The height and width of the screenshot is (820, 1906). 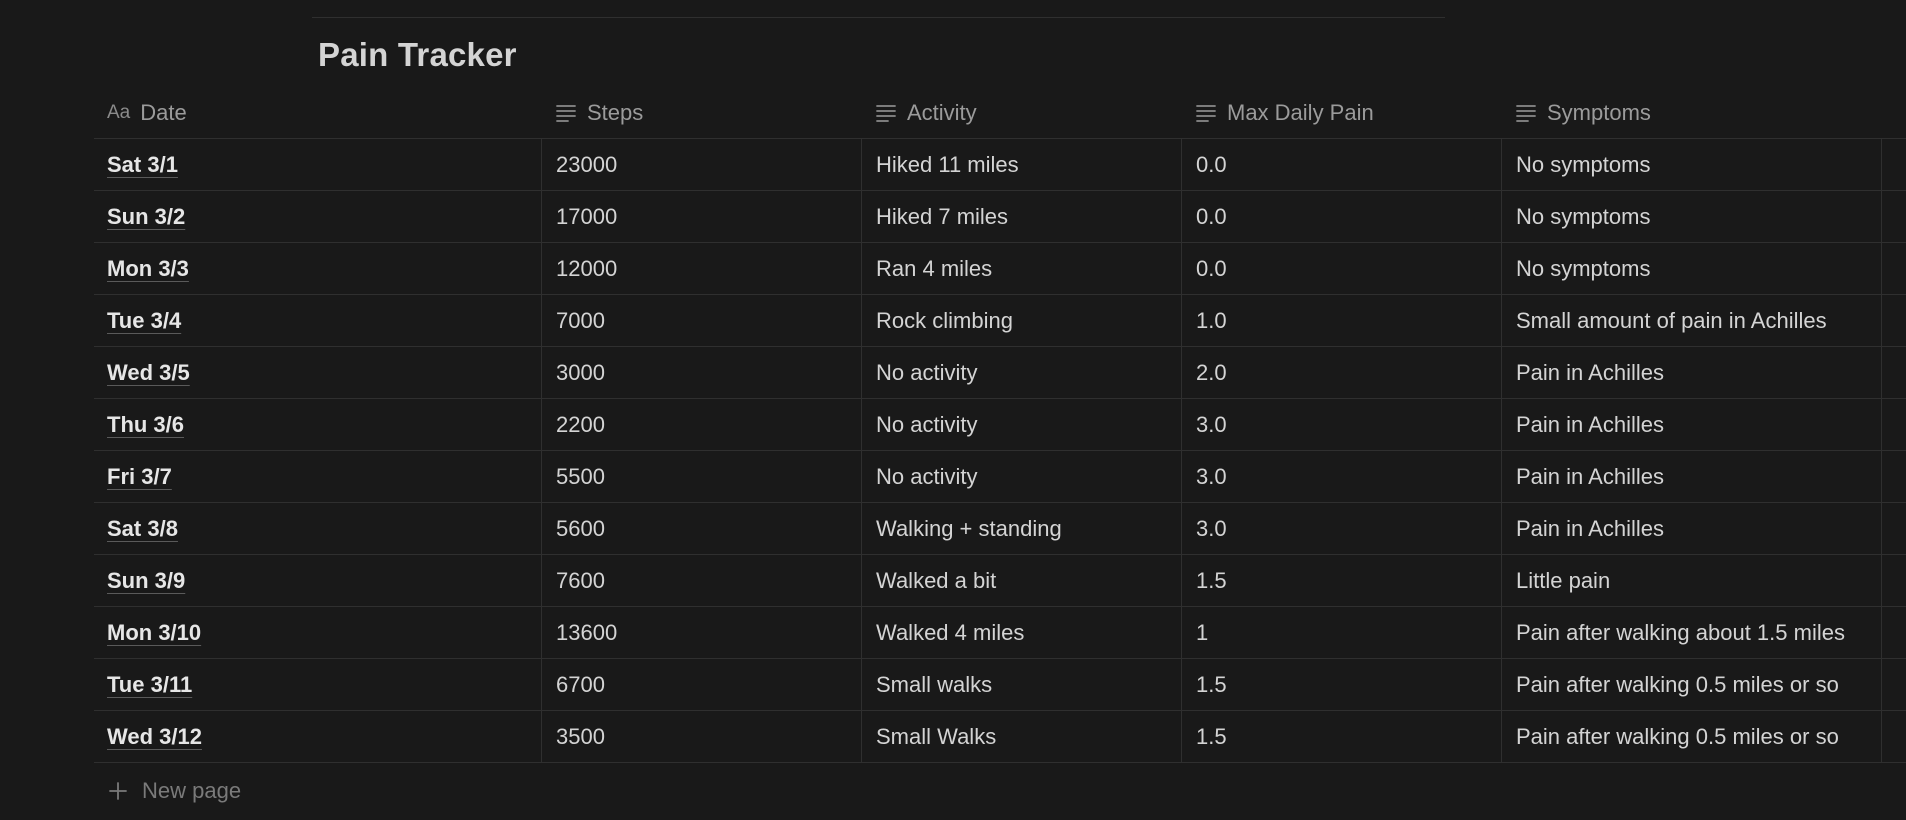 I want to click on max-daily-pain-cell: 2.0, so click(x=1341, y=372).